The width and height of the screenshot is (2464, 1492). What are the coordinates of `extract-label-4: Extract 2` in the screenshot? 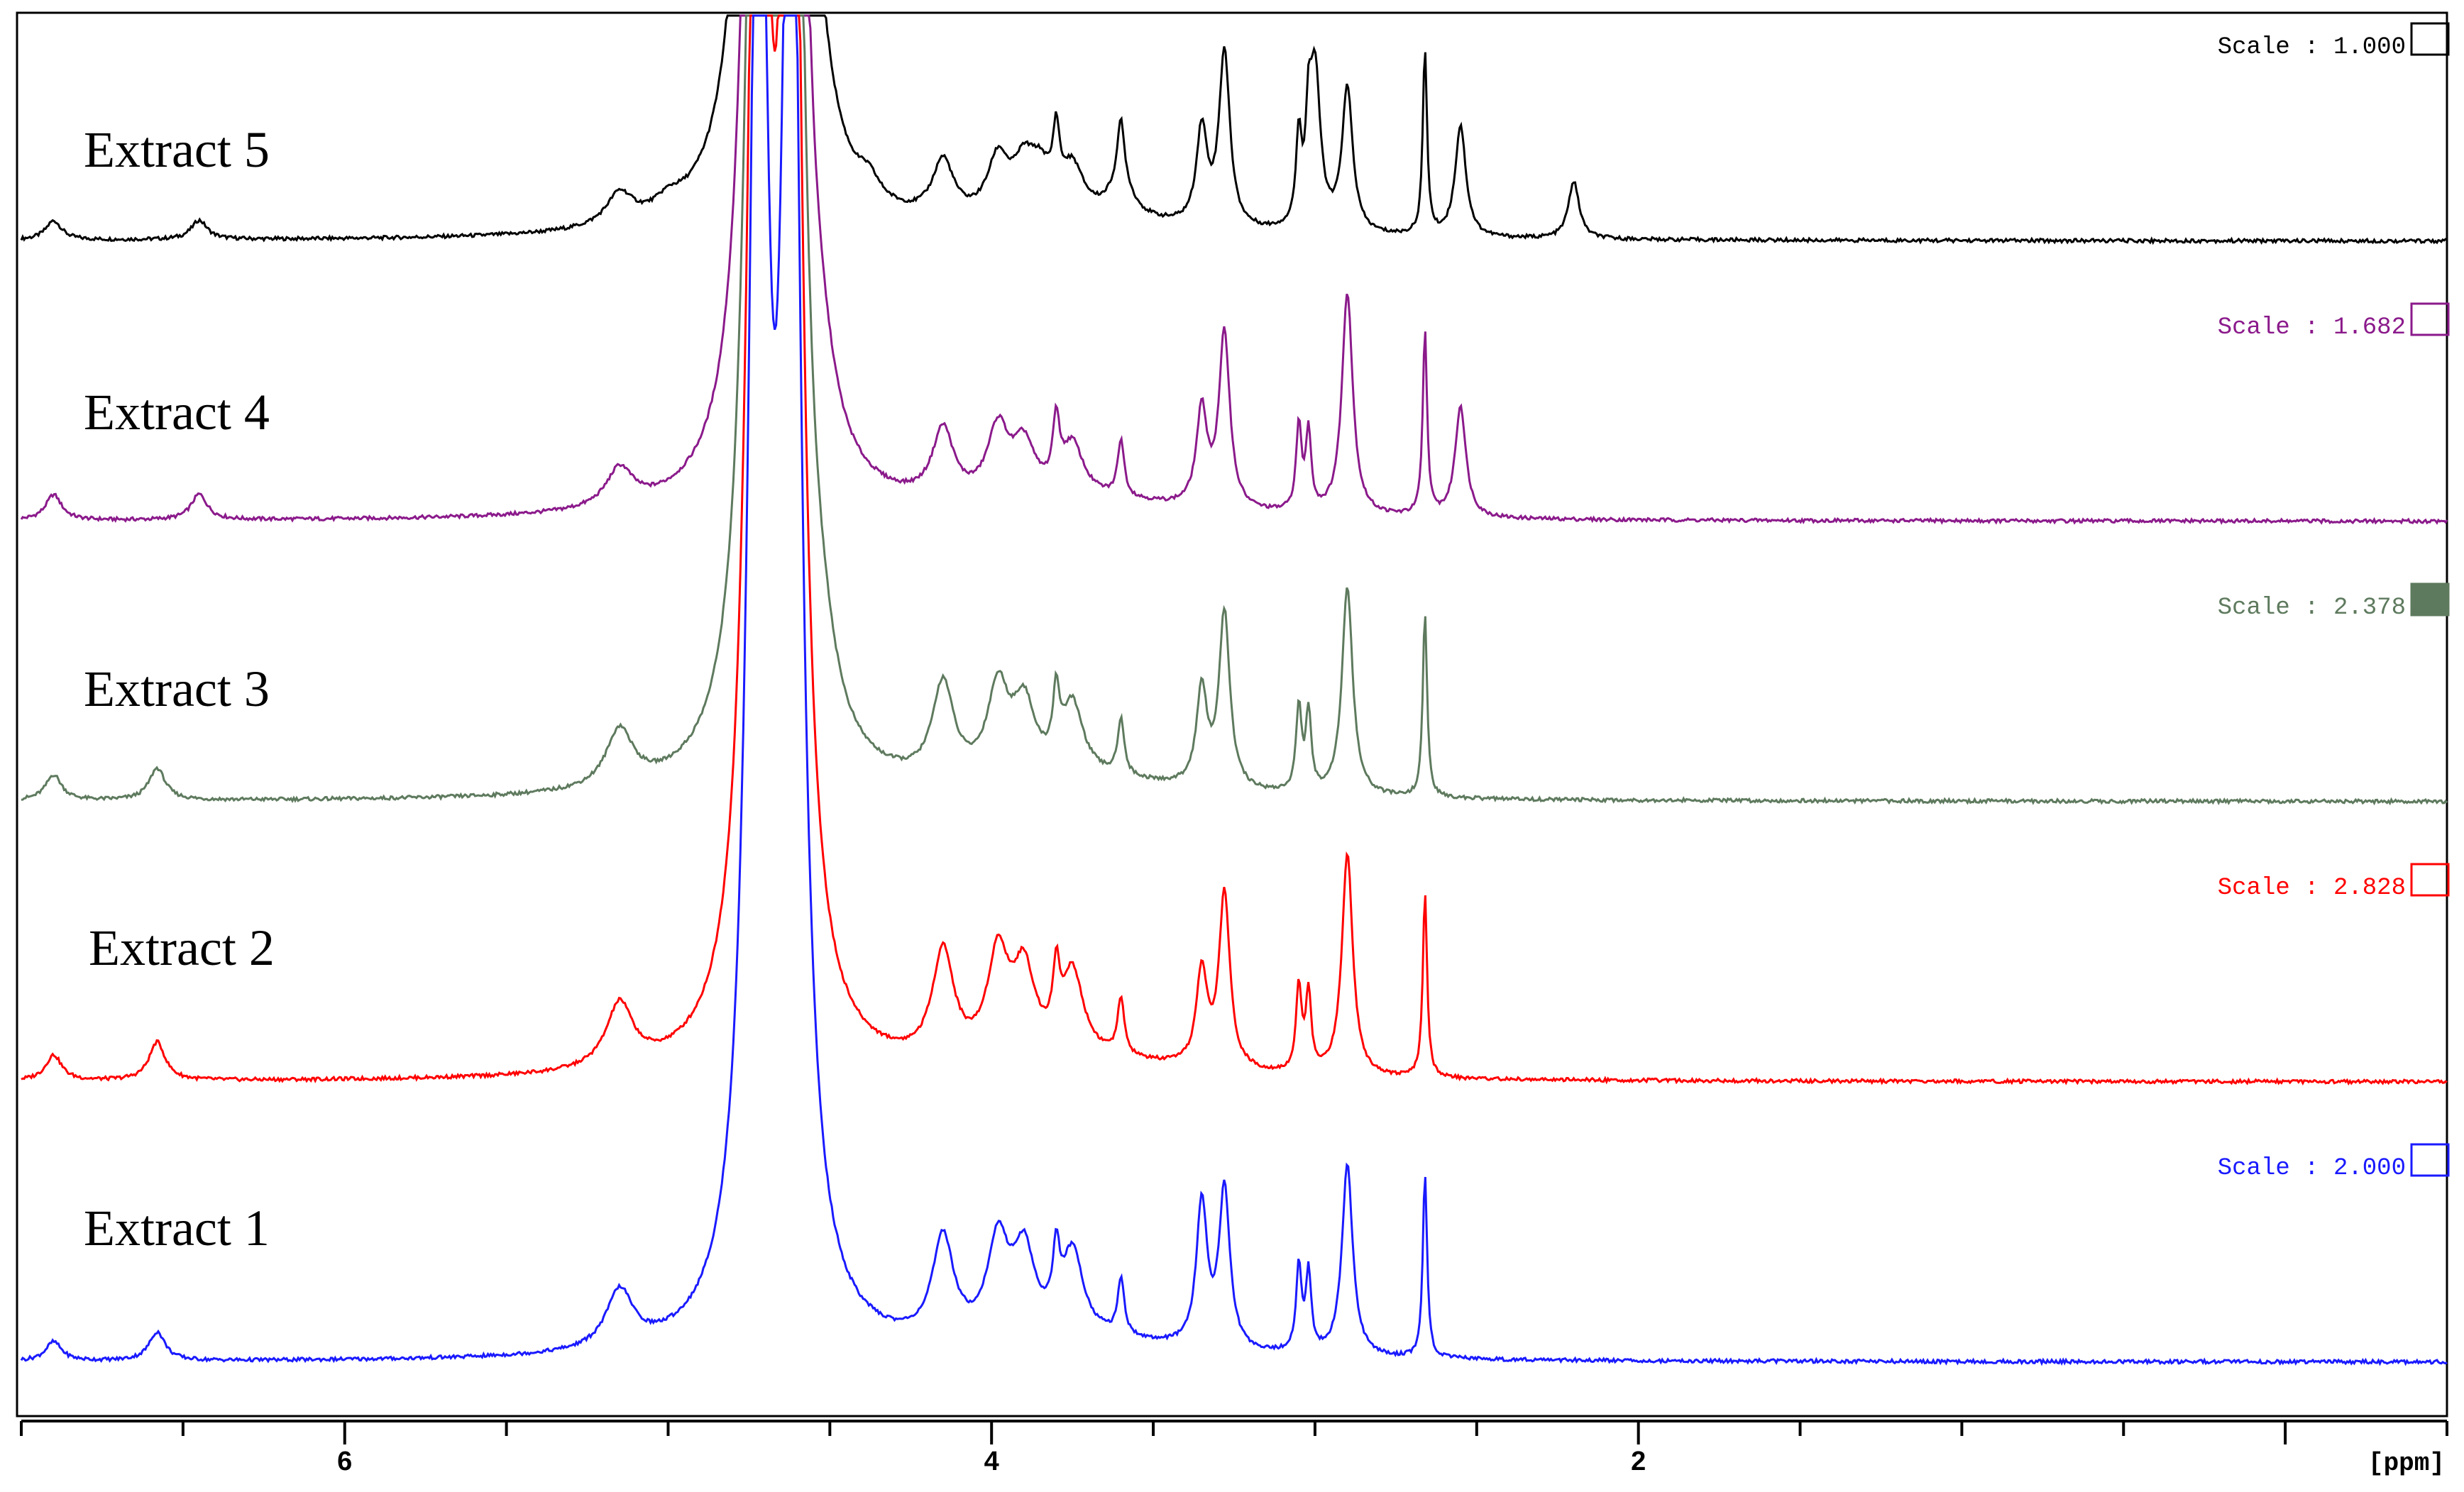 It's located at (182, 947).